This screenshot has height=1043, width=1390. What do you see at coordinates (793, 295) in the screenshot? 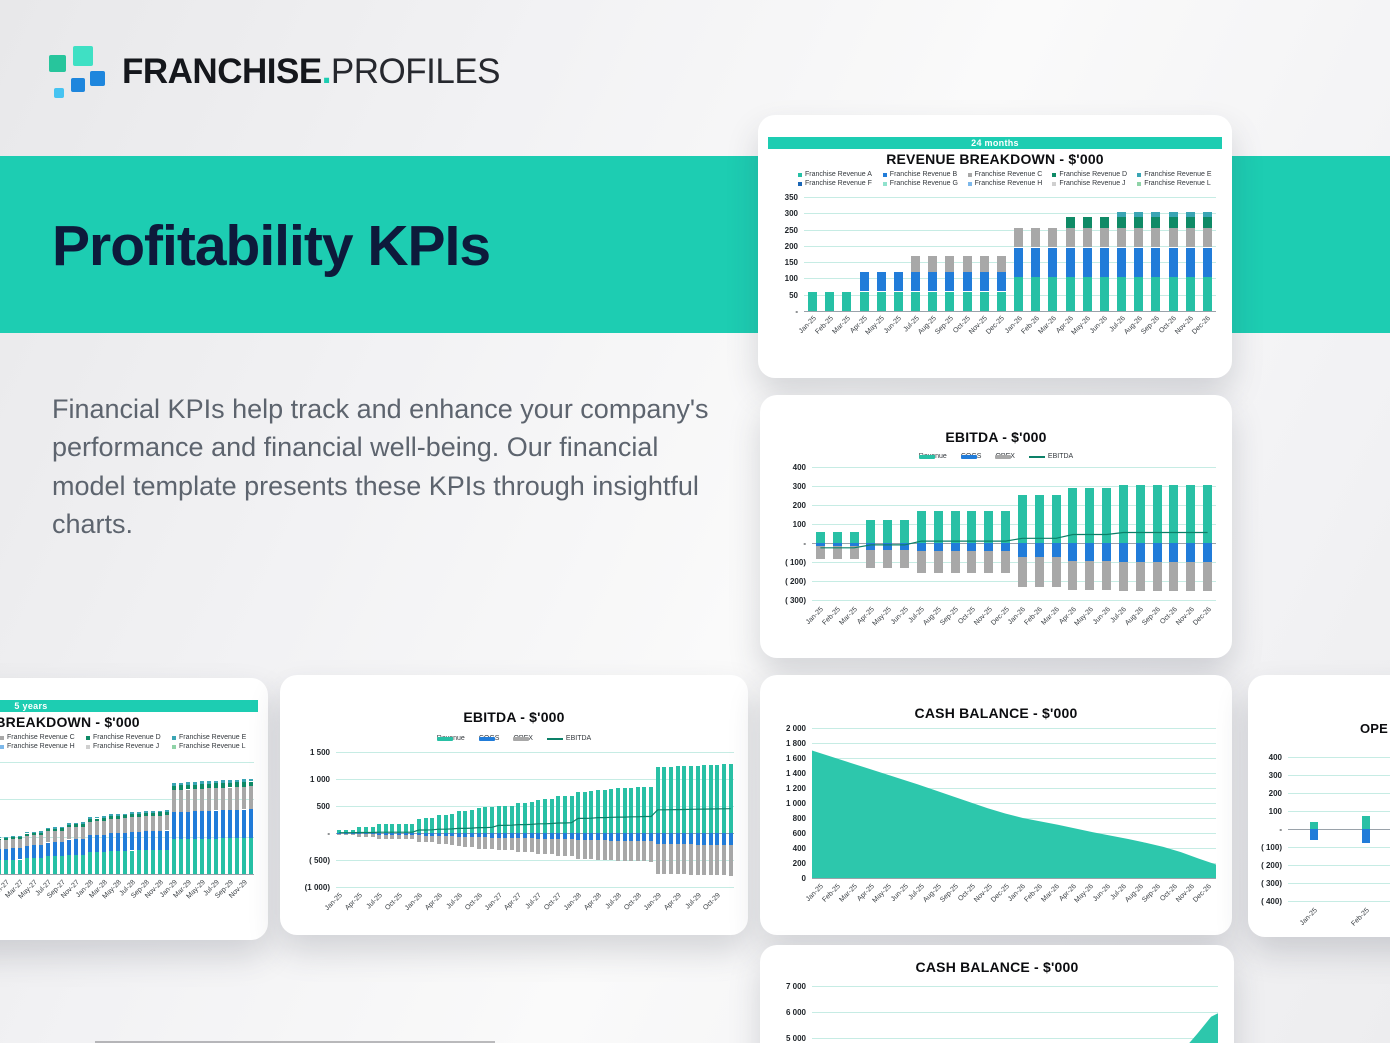
I see `y-axis-tick: 50` at bounding box center [793, 295].